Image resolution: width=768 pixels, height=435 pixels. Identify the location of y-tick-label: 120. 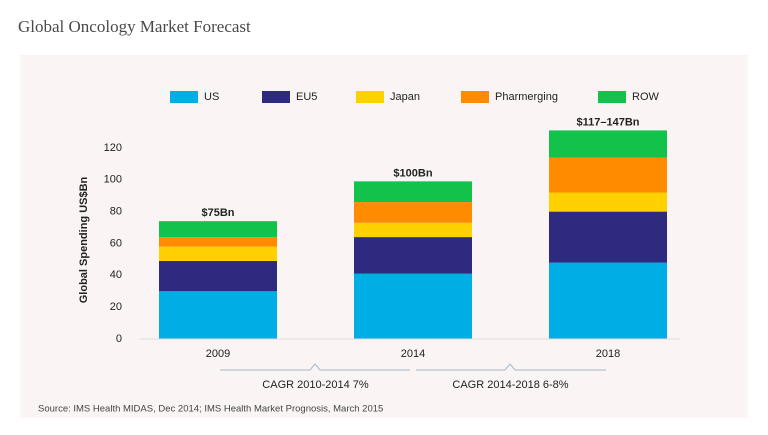
(113, 148).